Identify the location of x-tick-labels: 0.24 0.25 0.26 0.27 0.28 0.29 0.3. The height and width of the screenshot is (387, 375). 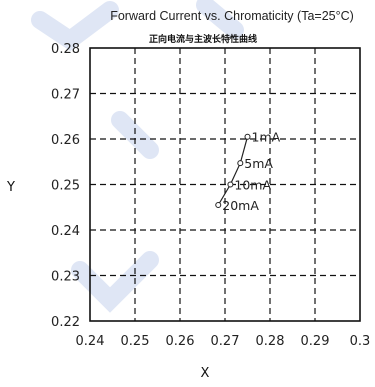
(223, 341).